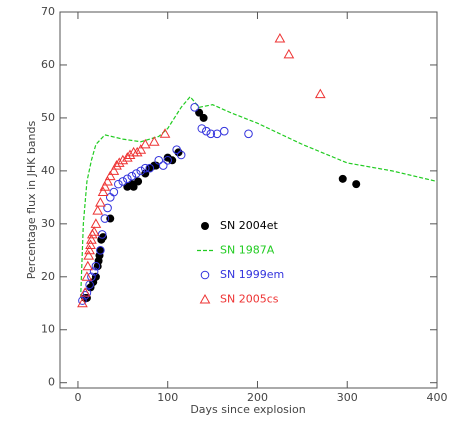  What do you see at coordinates (48, 223) in the screenshot?
I see `y-tick-label: 30` at bounding box center [48, 223].